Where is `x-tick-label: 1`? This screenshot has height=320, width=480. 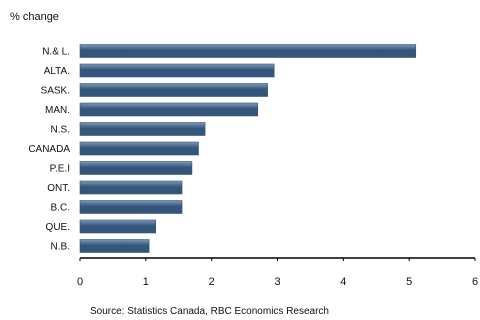 x-tick-label: 1 is located at coordinates (146, 282).